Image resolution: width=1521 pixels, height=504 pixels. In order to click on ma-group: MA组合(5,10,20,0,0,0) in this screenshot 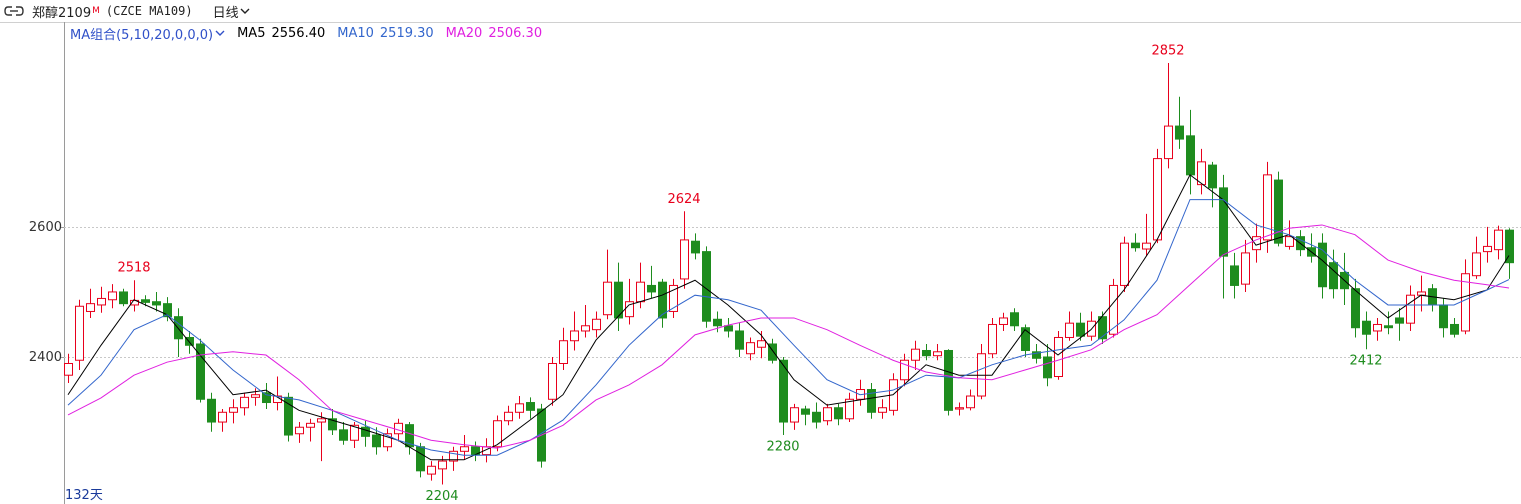, I will do `click(142, 35)`.